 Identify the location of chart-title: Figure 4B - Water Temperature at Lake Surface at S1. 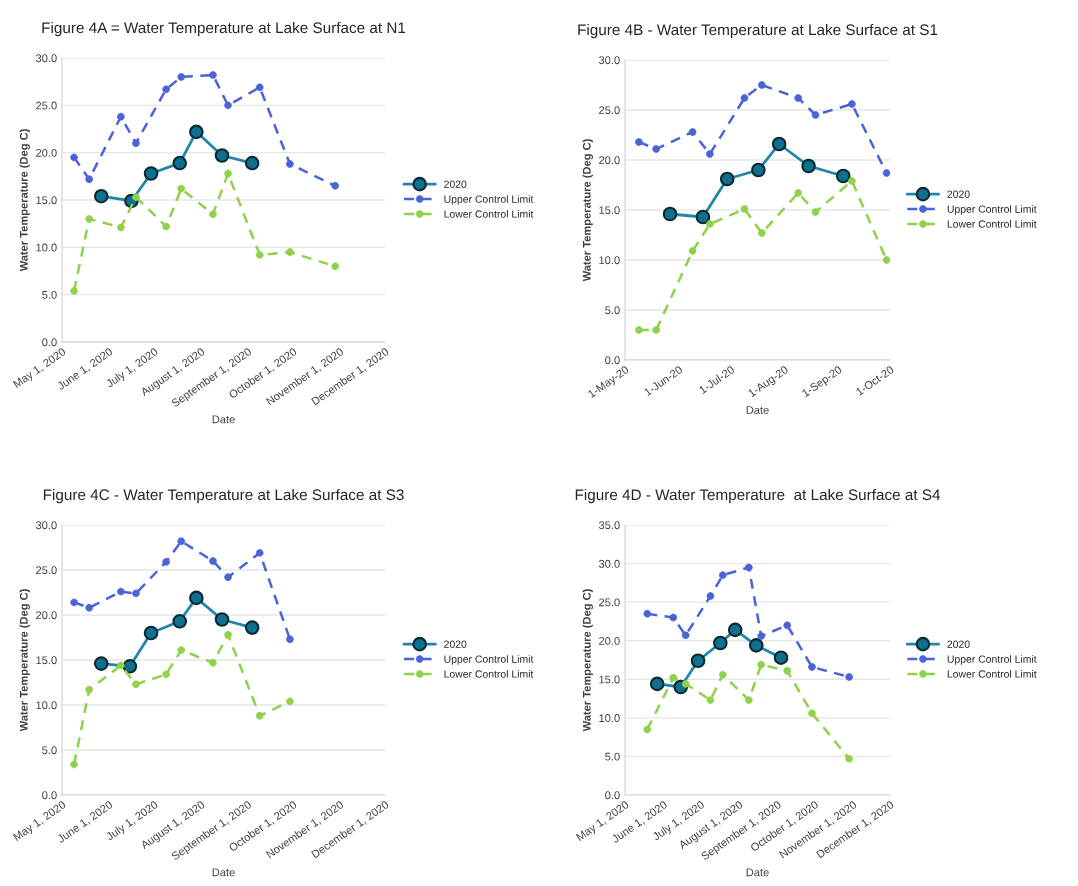
(758, 31).